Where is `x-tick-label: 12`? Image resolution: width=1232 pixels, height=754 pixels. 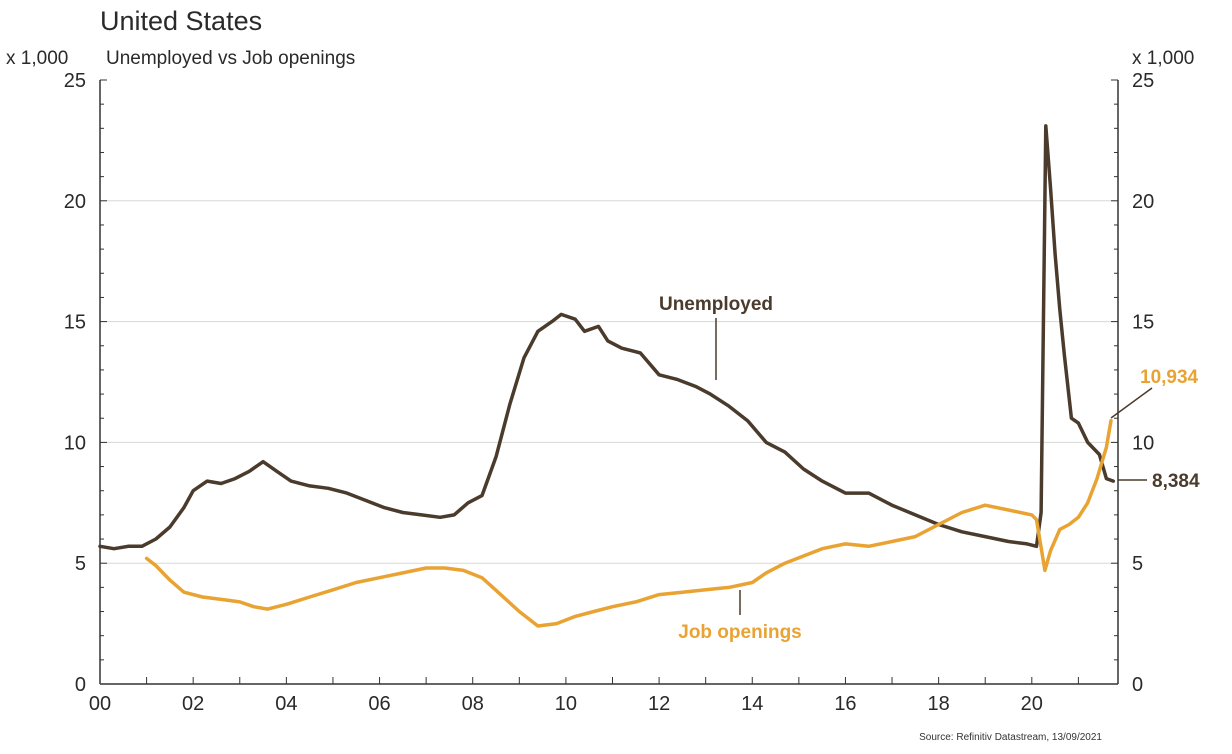 x-tick-label: 12 is located at coordinates (659, 704).